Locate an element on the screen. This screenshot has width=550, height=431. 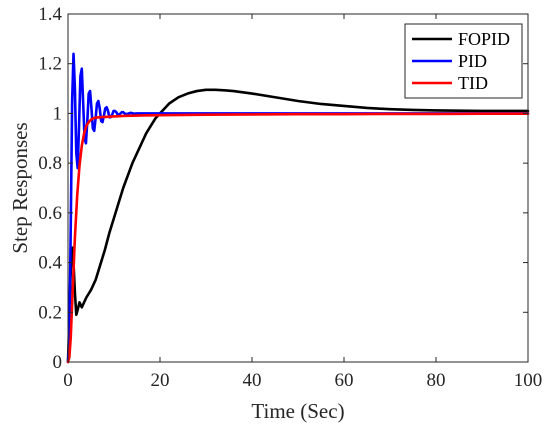
y-tick-label: 0.6 is located at coordinates (50, 213).